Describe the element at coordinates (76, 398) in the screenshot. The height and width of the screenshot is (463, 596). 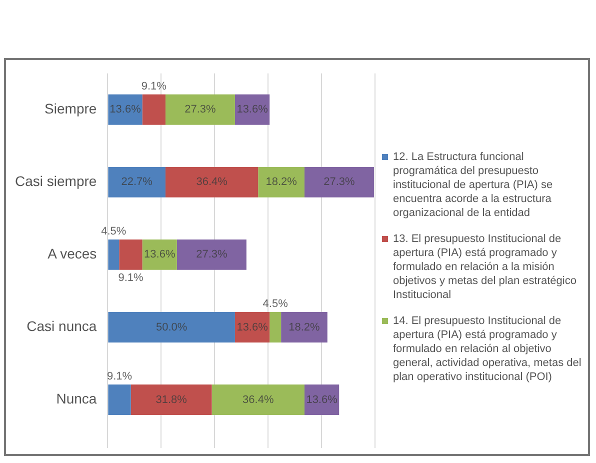
I see `y-tick-label: Nunca` at that location.